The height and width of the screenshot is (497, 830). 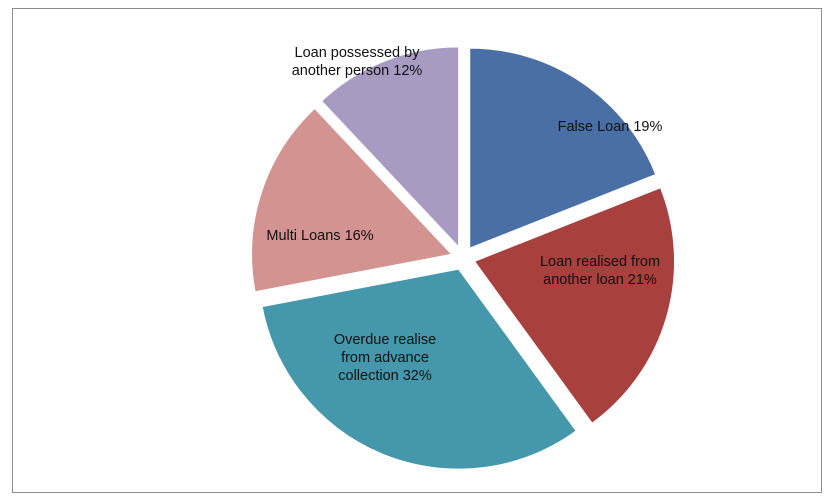 I want to click on slice-label-line: Loan realised from, so click(x=600, y=262).